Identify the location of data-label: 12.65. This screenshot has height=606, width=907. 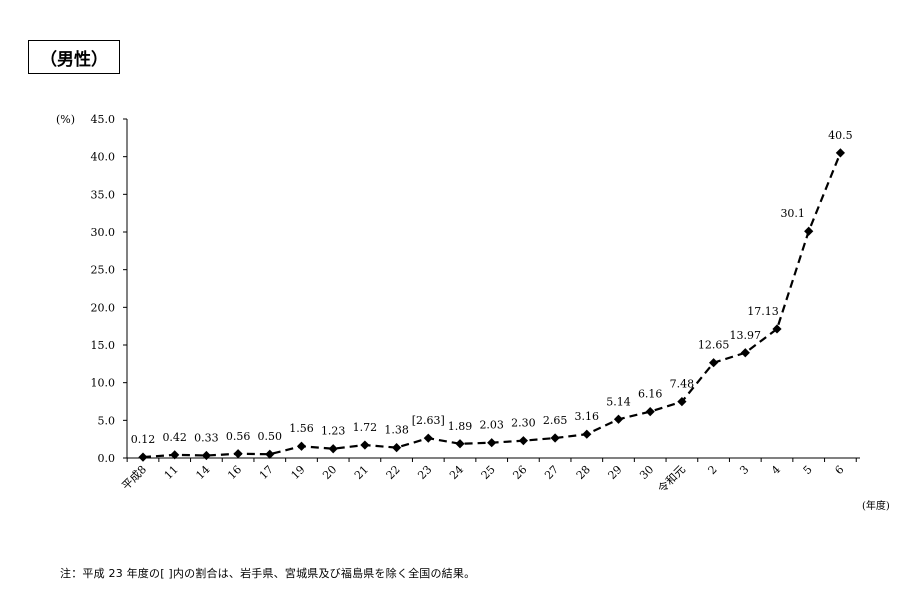
(714, 345).